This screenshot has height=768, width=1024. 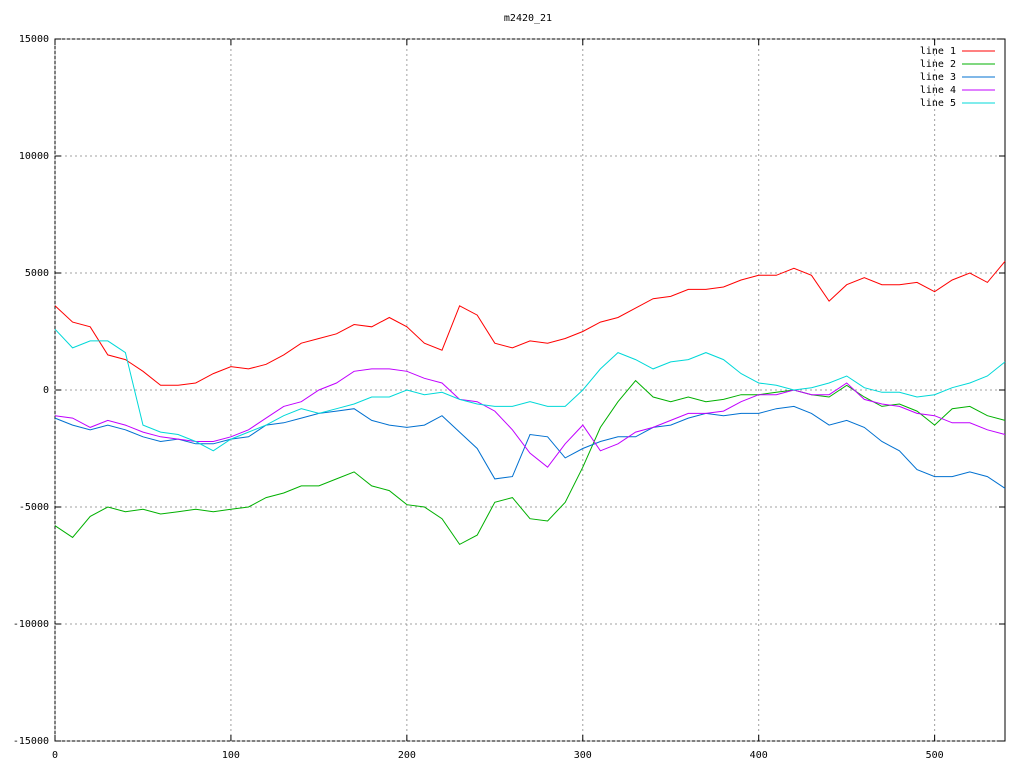 What do you see at coordinates (938, 64) in the screenshot?
I see `legend-label: line 2` at bounding box center [938, 64].